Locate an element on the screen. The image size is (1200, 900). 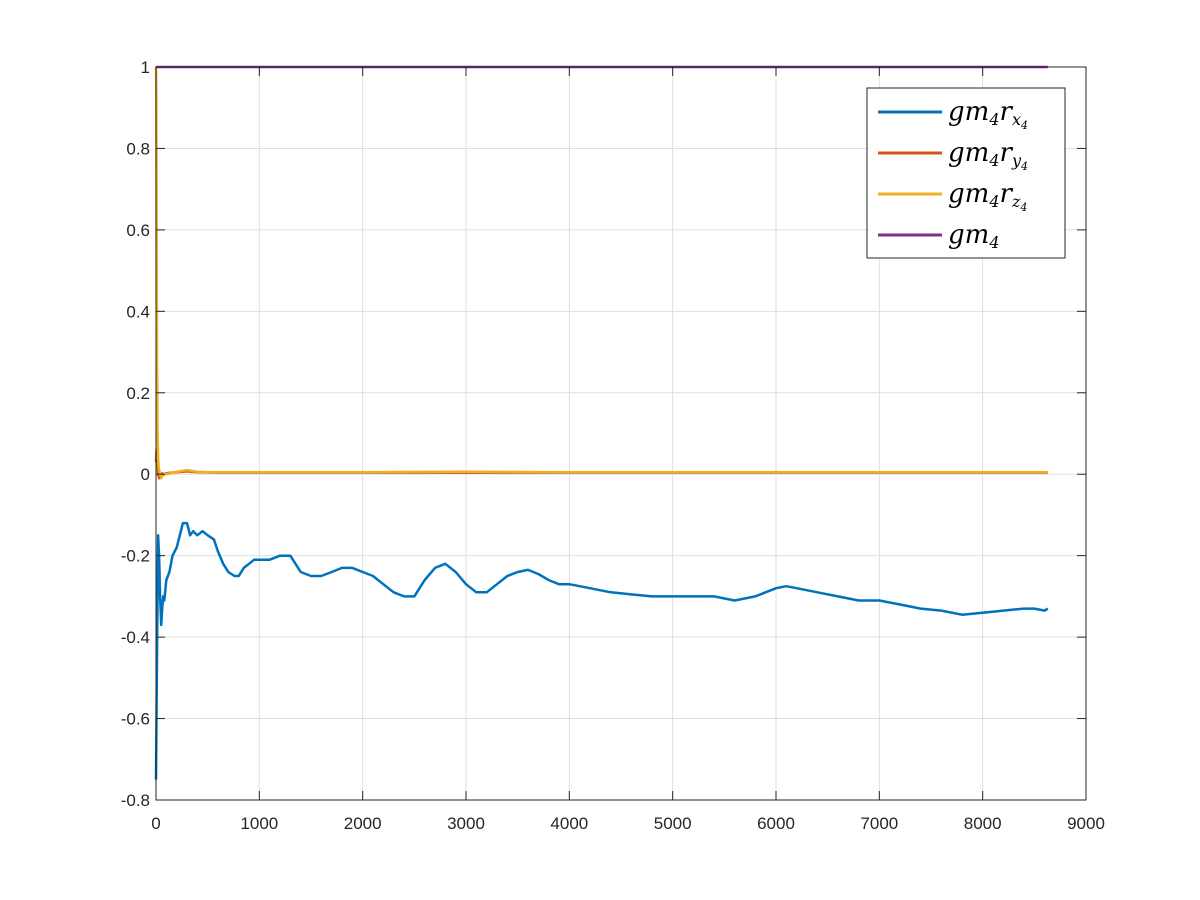
y-tick-label: 0.6 is located at coordinates (138, 230).